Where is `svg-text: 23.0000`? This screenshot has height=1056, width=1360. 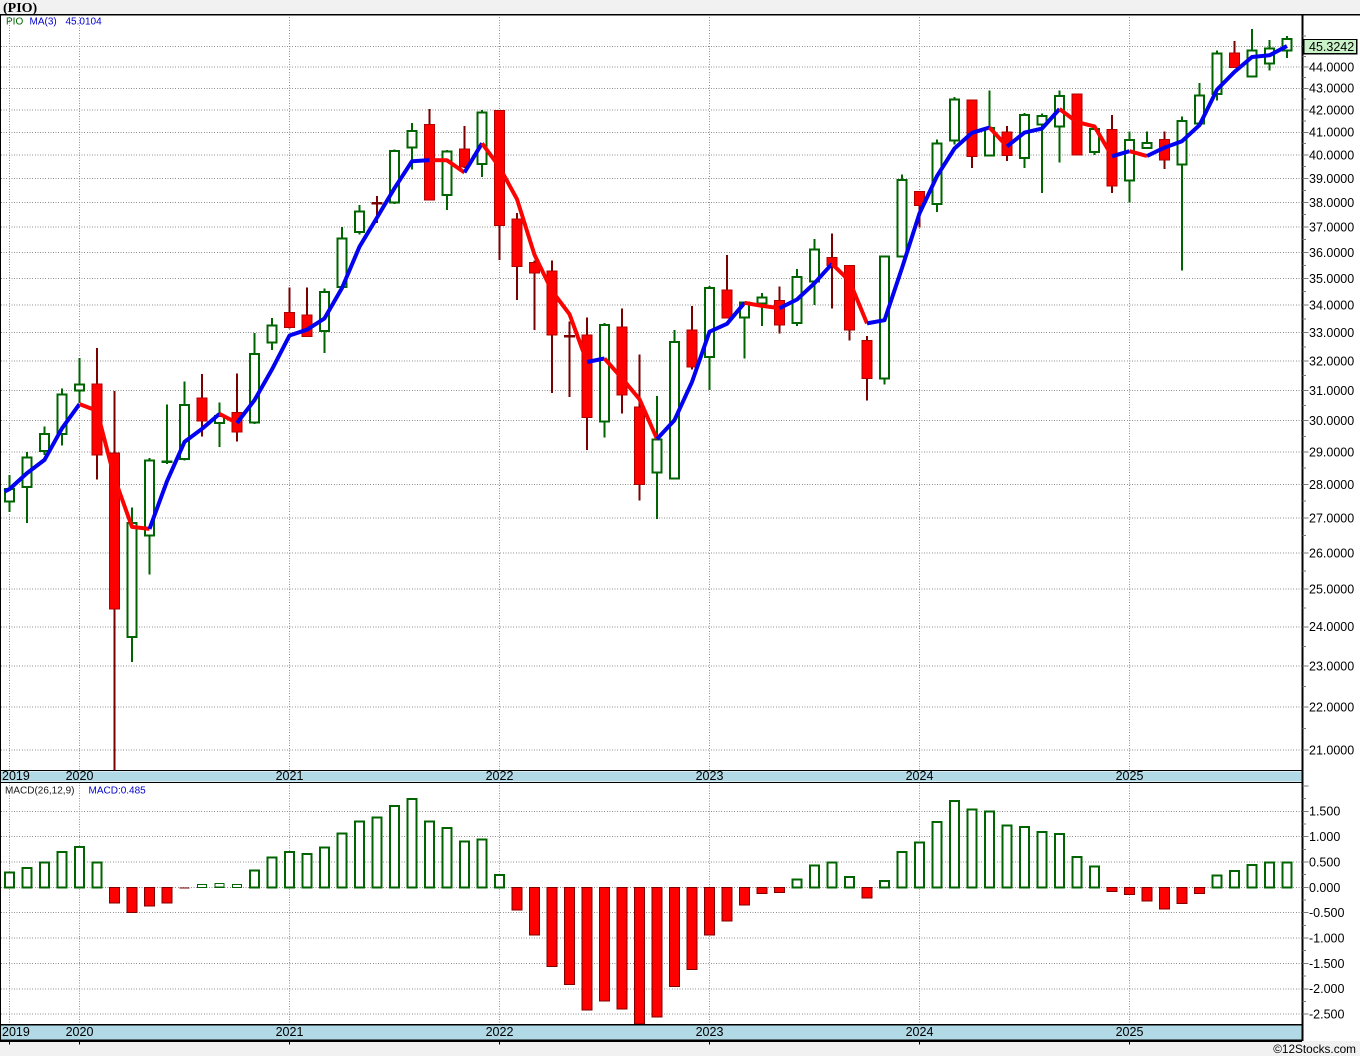
svg-text: 23.0000 is located at coordinates (1331, 667).